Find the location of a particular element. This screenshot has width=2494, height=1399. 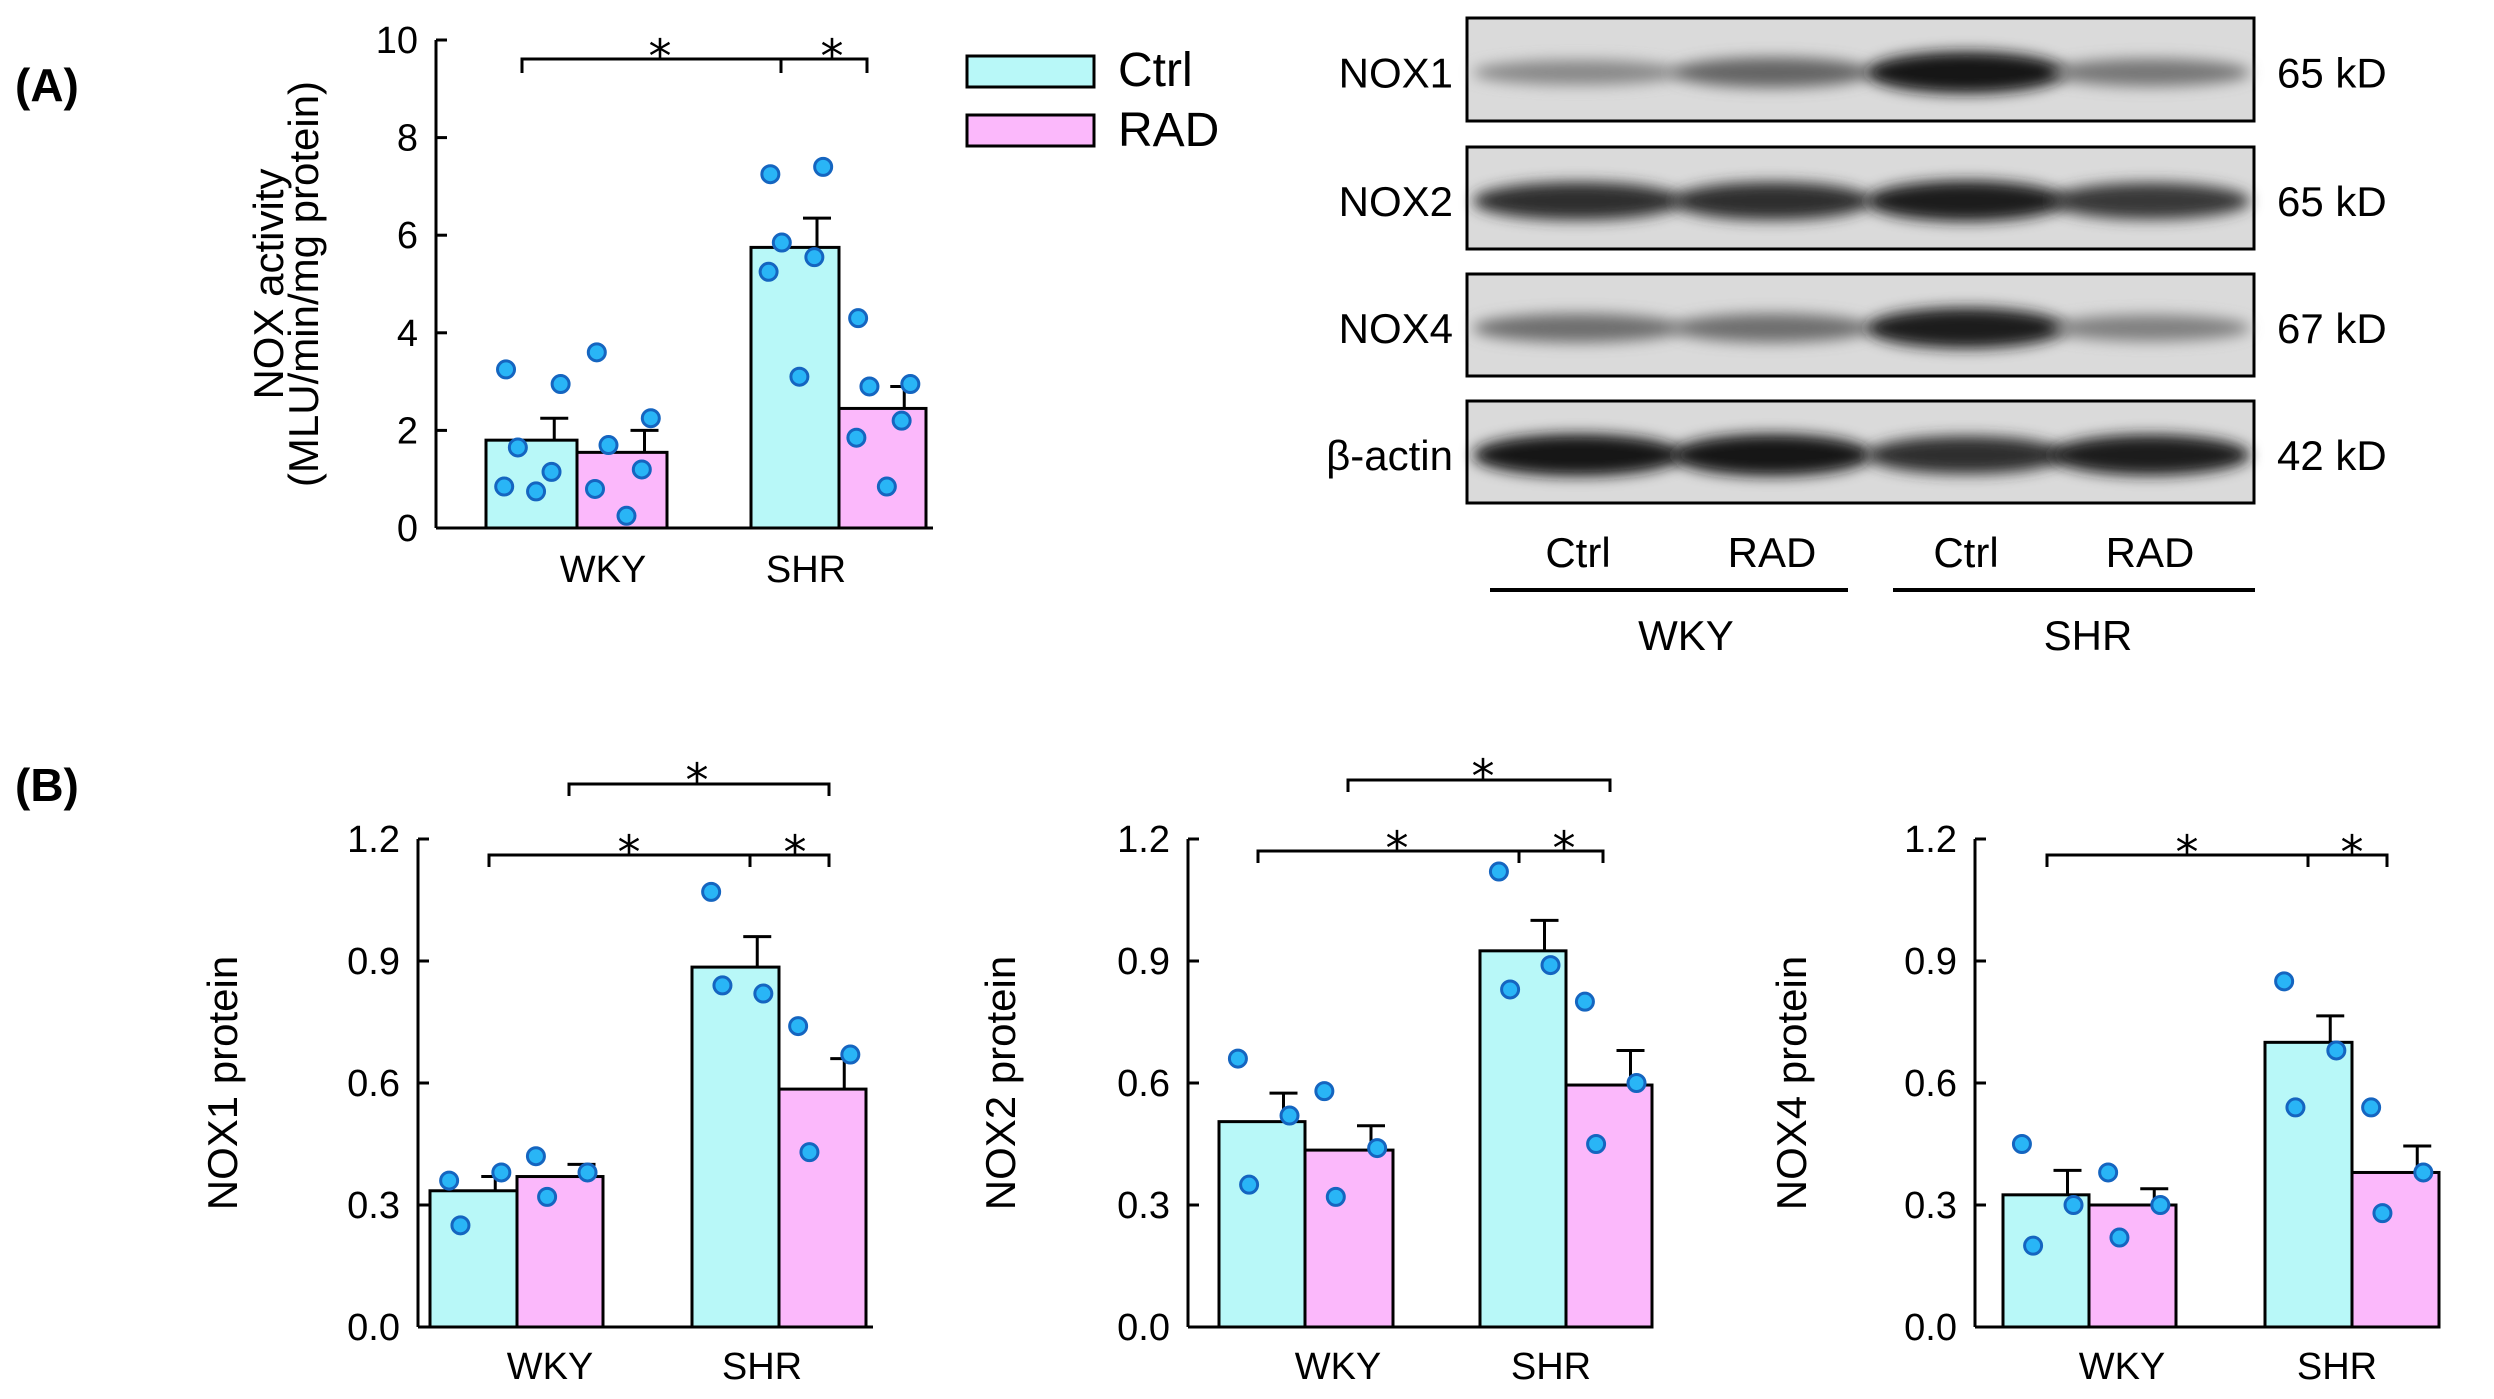

panel-label-a: (A) is located at coordinates (47, 85).